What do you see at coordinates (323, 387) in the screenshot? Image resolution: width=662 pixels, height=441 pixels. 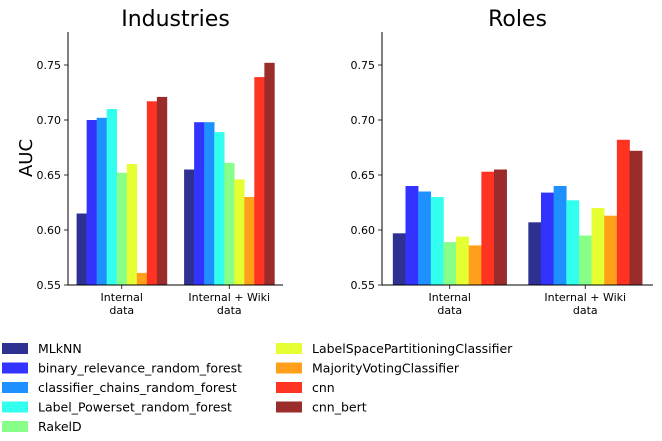 I see `legend-label: cnn` at bounding box center [323, 387].